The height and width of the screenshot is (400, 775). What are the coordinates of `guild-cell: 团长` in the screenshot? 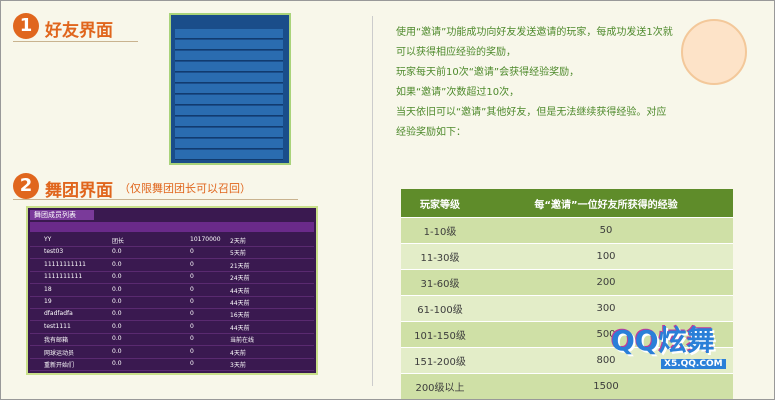 It's located at (118, 241).